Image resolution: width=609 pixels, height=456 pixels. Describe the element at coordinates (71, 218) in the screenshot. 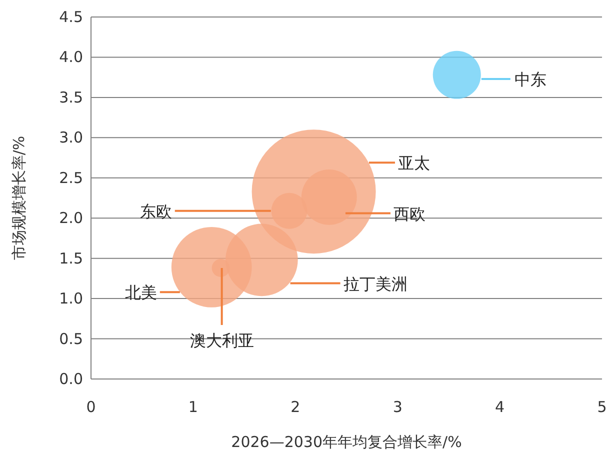

I see `y-tick-label: 2.0` at that location.